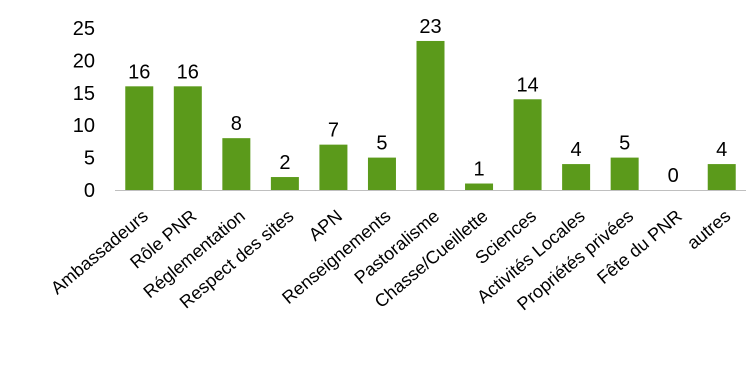 This screenshot has height=376, width=753. I want to click on x-tick-label: APN, so click(325, 225).